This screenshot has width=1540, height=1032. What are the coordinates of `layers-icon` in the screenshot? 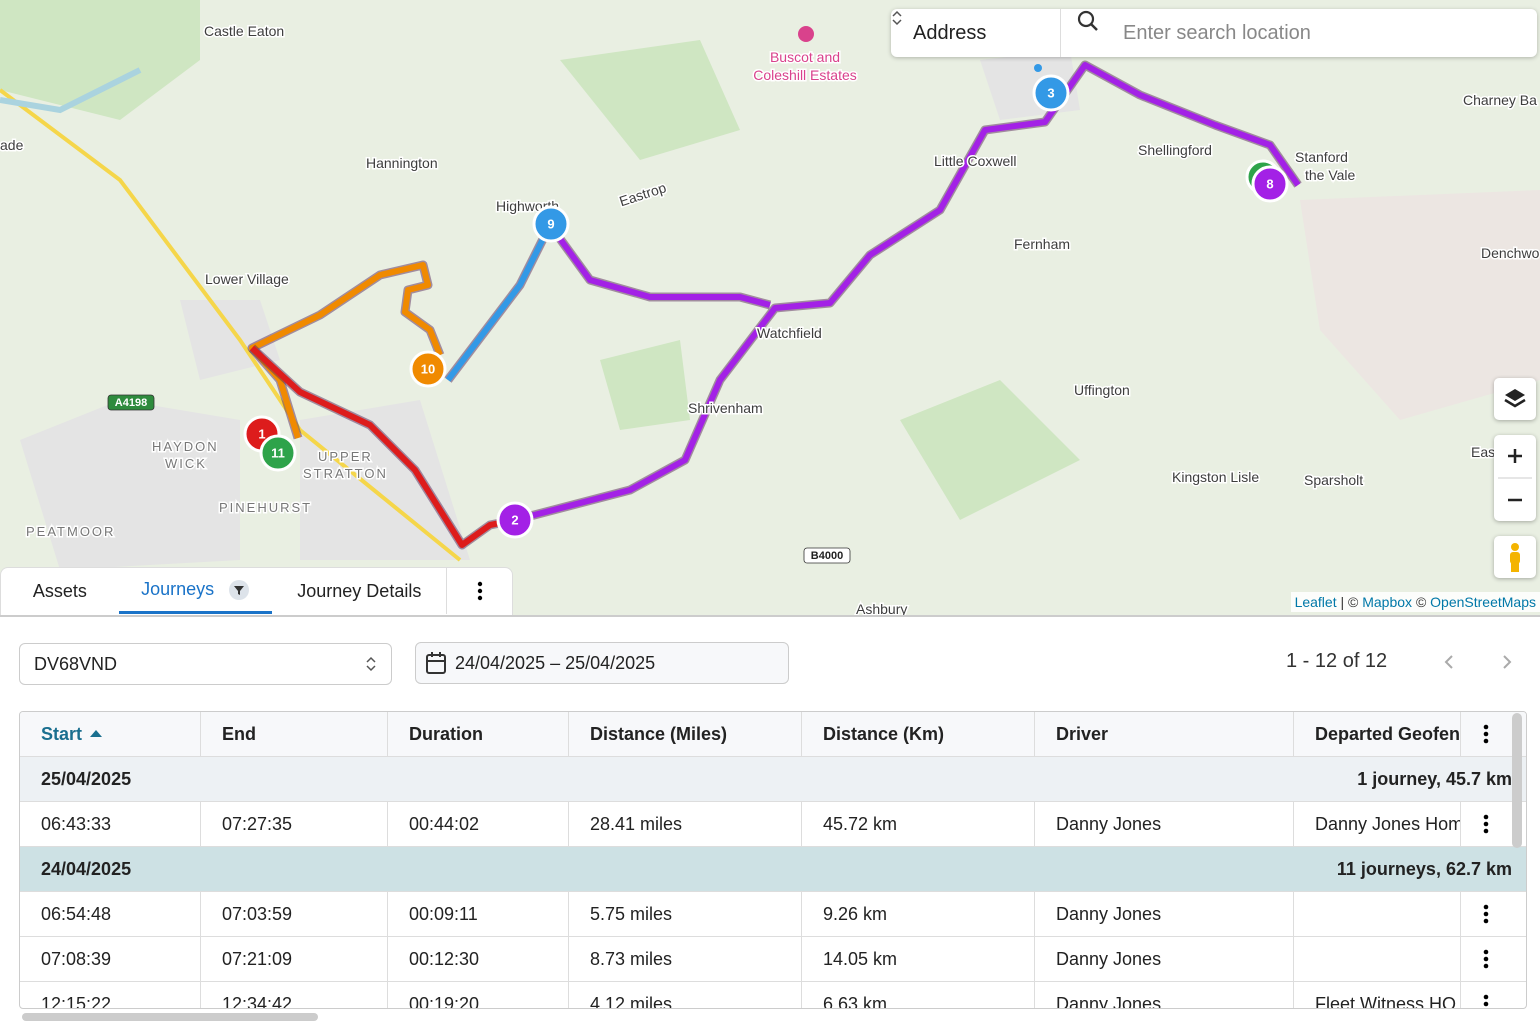 It's located at (1515, 398).